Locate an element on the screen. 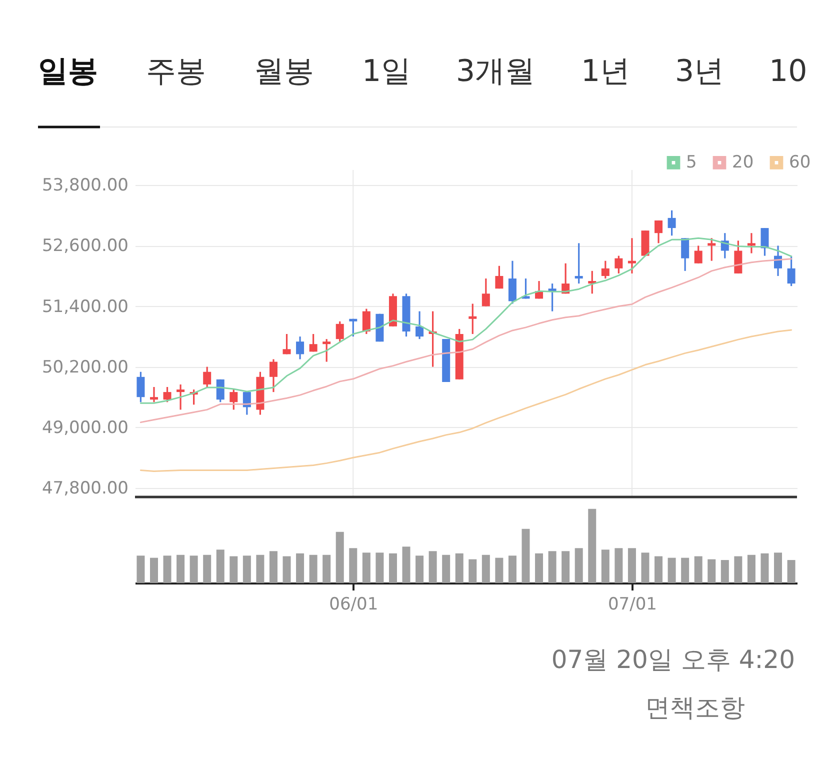 This screenshot has width=835, height=760. text: 1일 is located at coordinates (387, 71).